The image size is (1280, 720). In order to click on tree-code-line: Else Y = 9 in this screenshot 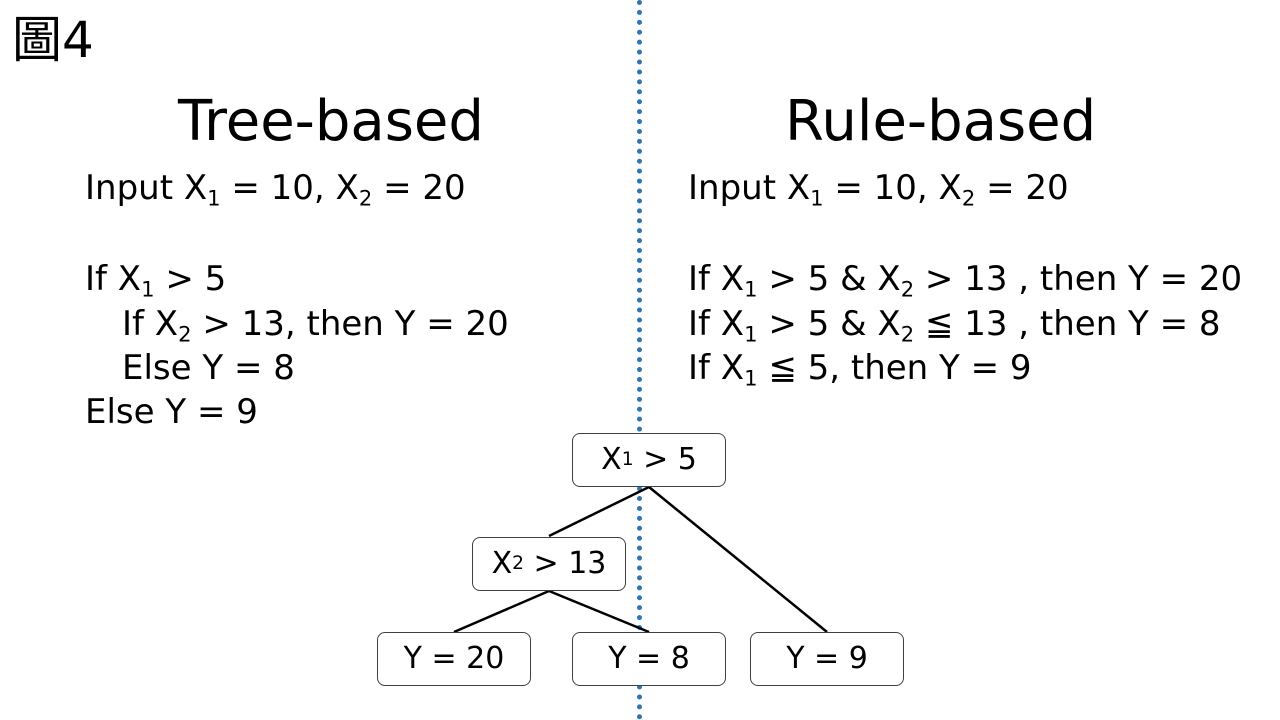, I will do `click(171, 412)`.